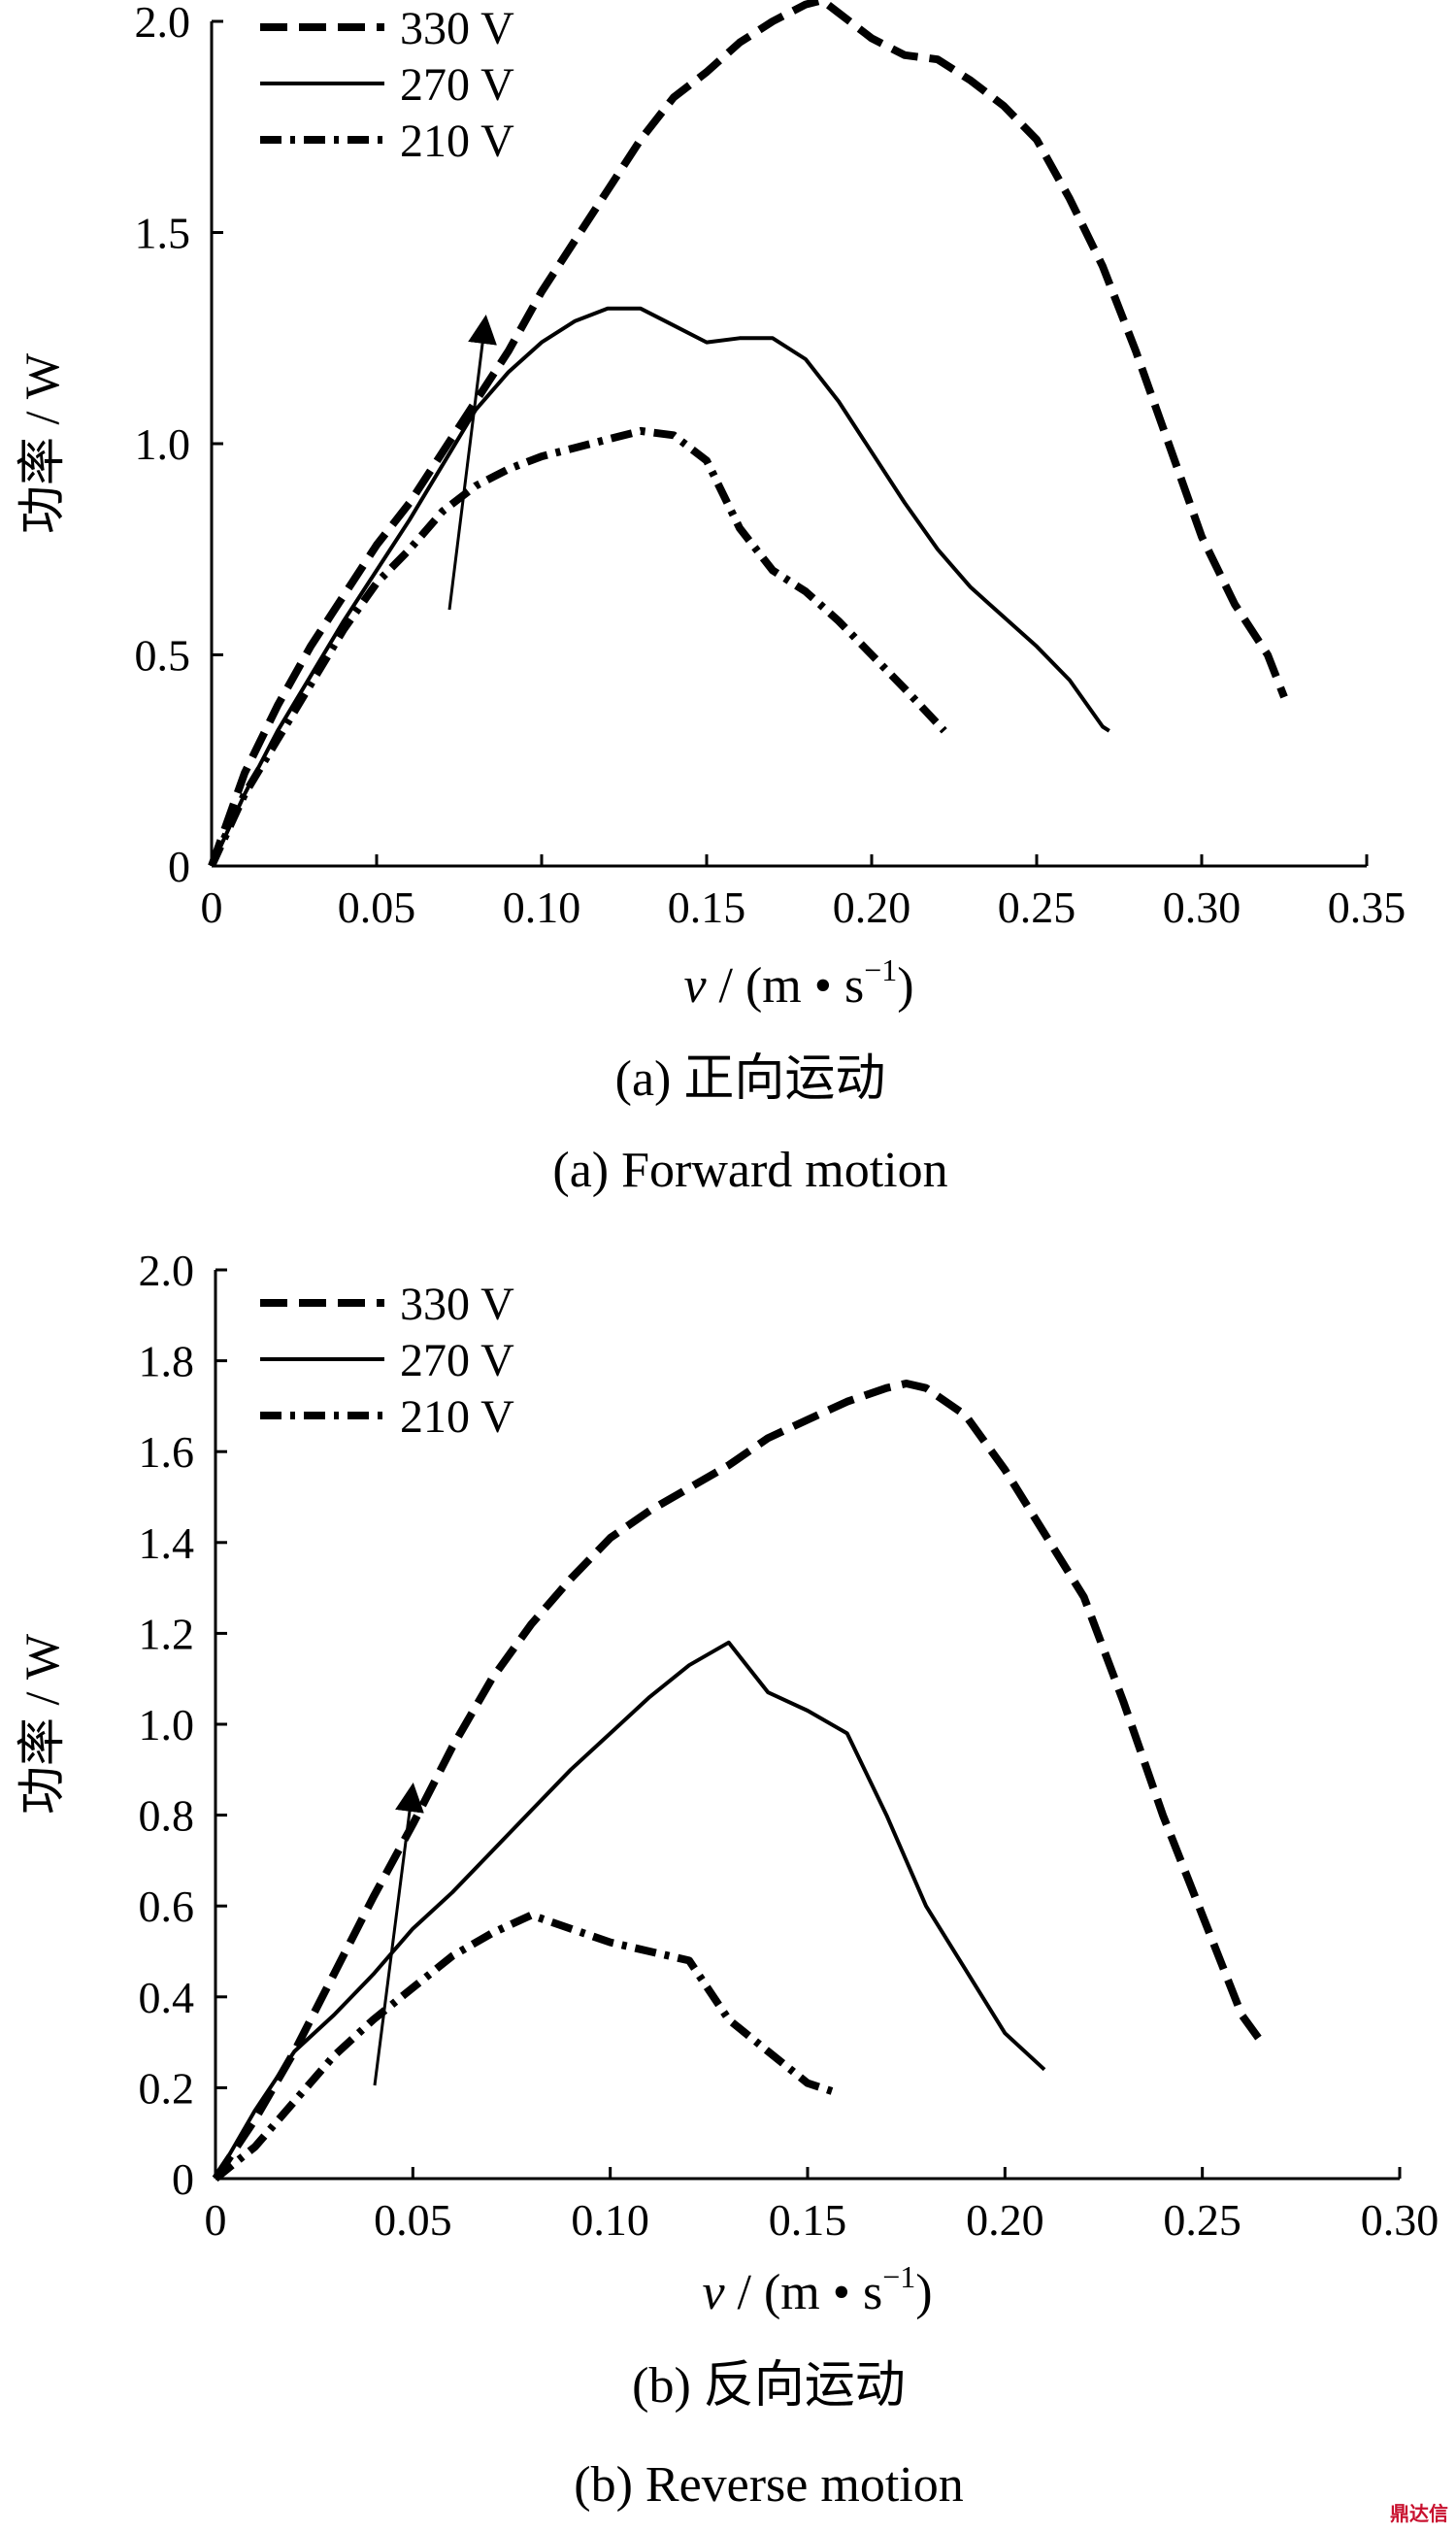  I want to click on y-tick-label: 0.2, so click(167, 2088).